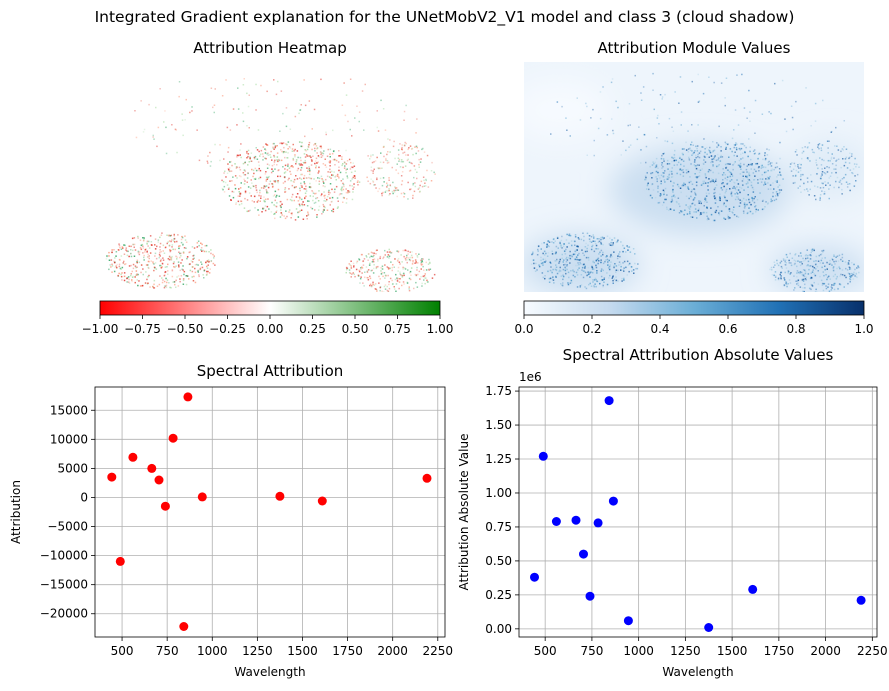  I want to click on spectral-ytick-label: −10000, so click(64, 556).